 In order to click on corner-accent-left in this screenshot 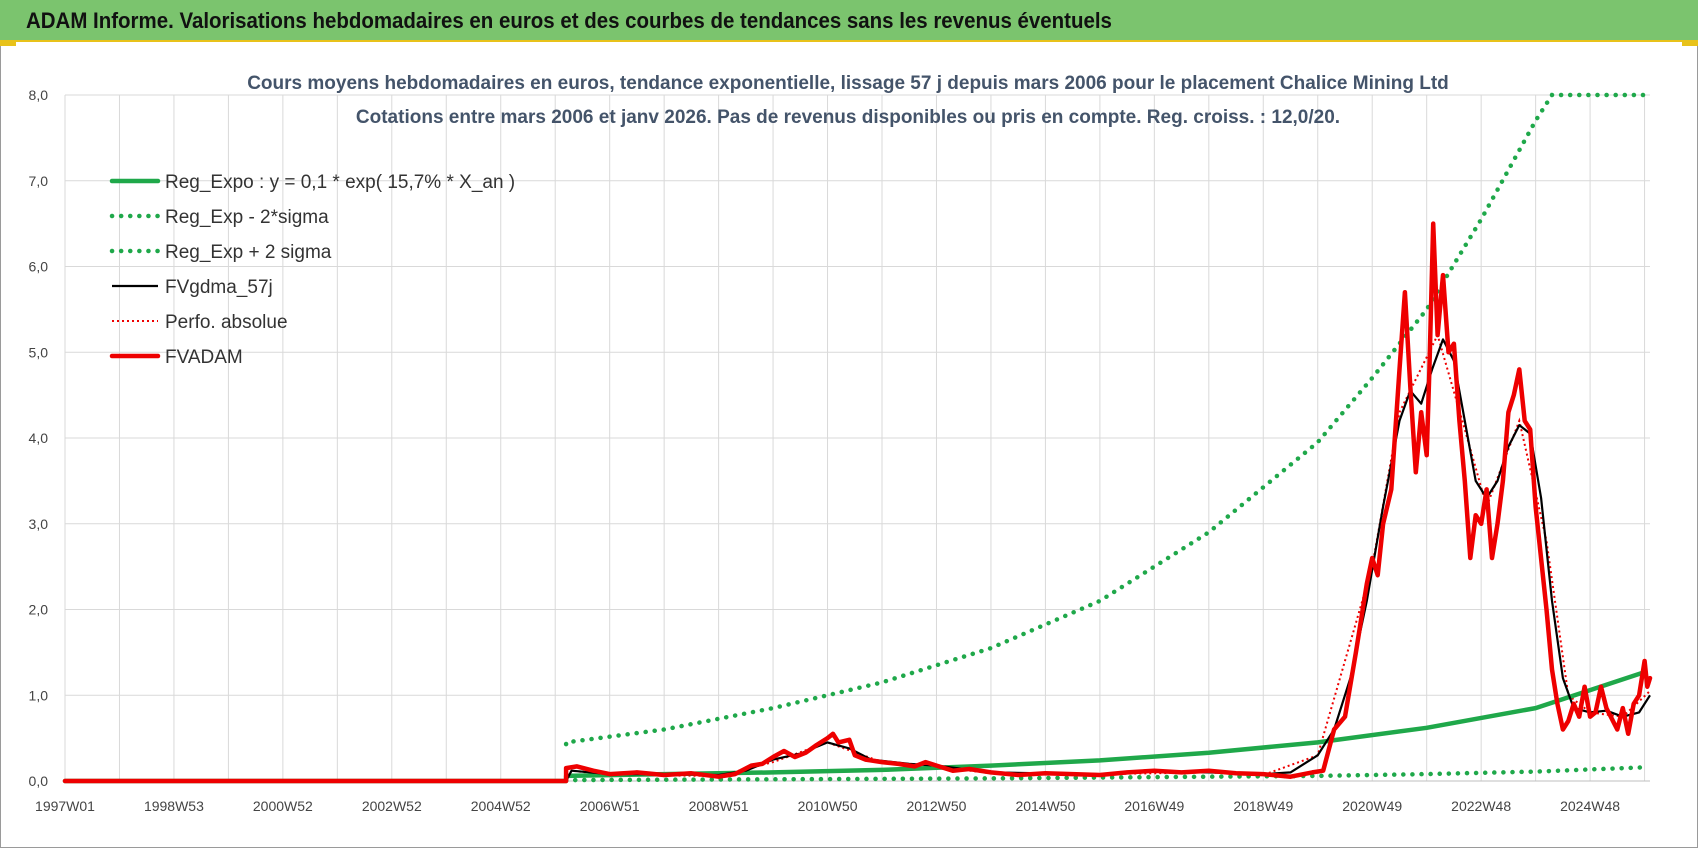, I will do `click(8, 44)`.